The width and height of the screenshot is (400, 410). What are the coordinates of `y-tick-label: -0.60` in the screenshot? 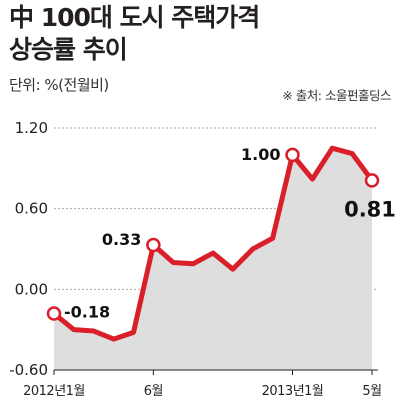 It's located at (28, 370).